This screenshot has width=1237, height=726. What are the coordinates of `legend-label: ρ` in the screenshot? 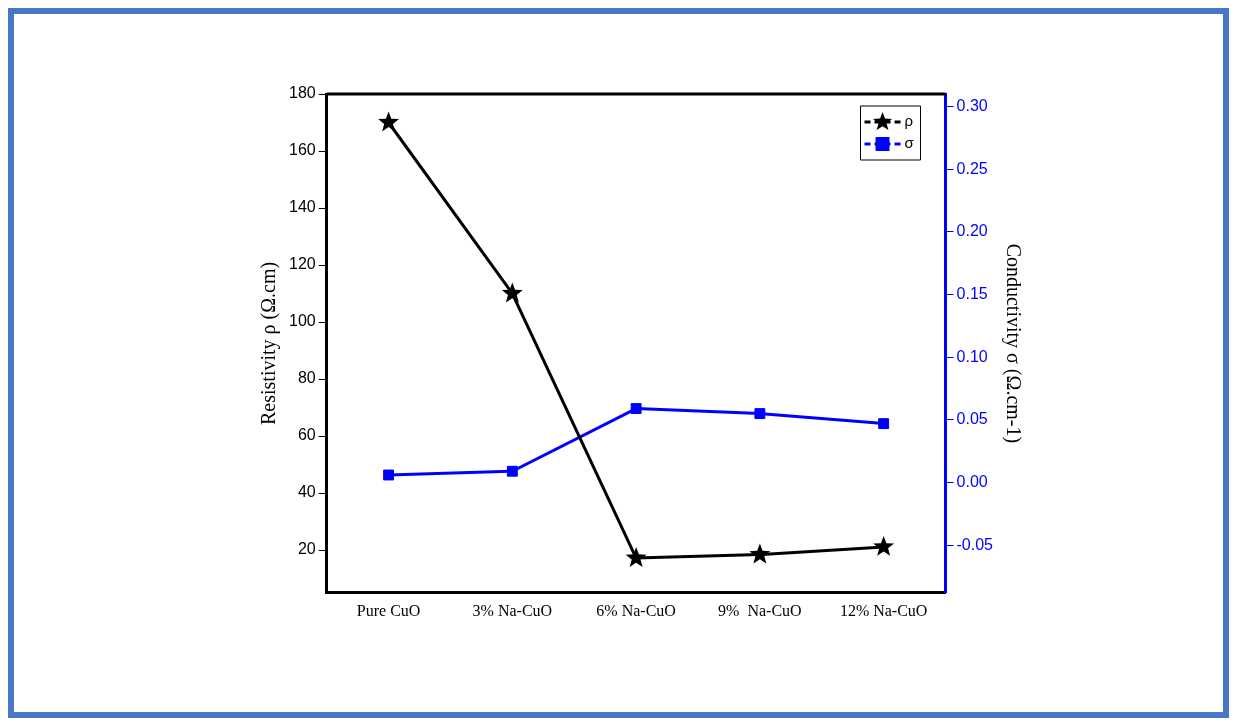 It's located at (909, 121).